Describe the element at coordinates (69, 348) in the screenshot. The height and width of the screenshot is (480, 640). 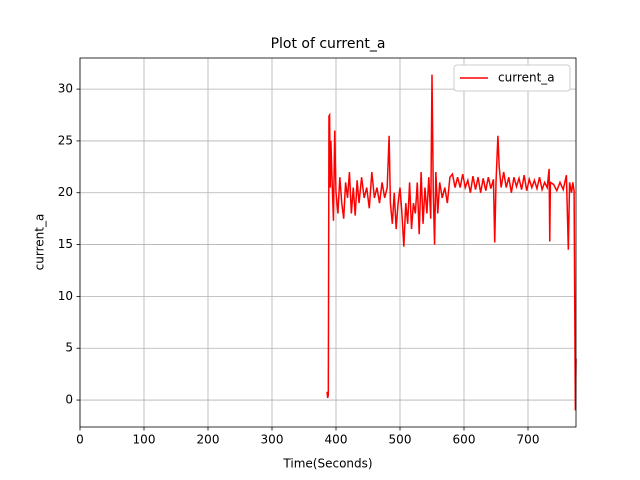
I see `y-tick-label: 5` at that location.